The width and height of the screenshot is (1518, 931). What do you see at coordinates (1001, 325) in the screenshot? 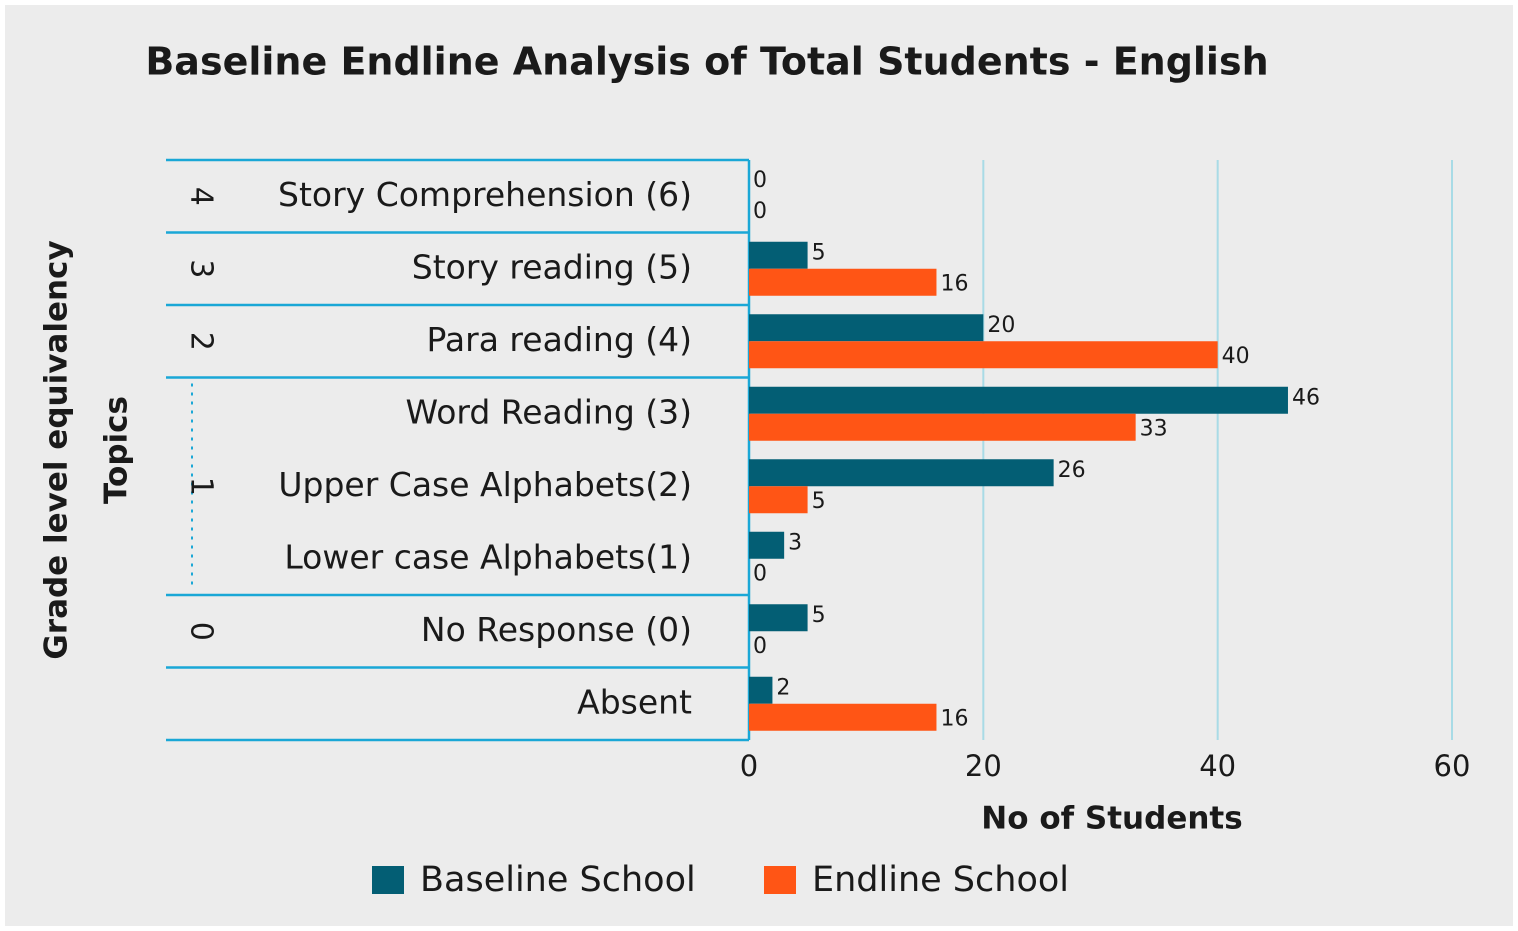
I see `value-label: 20` at bounding box center [1001, 325].